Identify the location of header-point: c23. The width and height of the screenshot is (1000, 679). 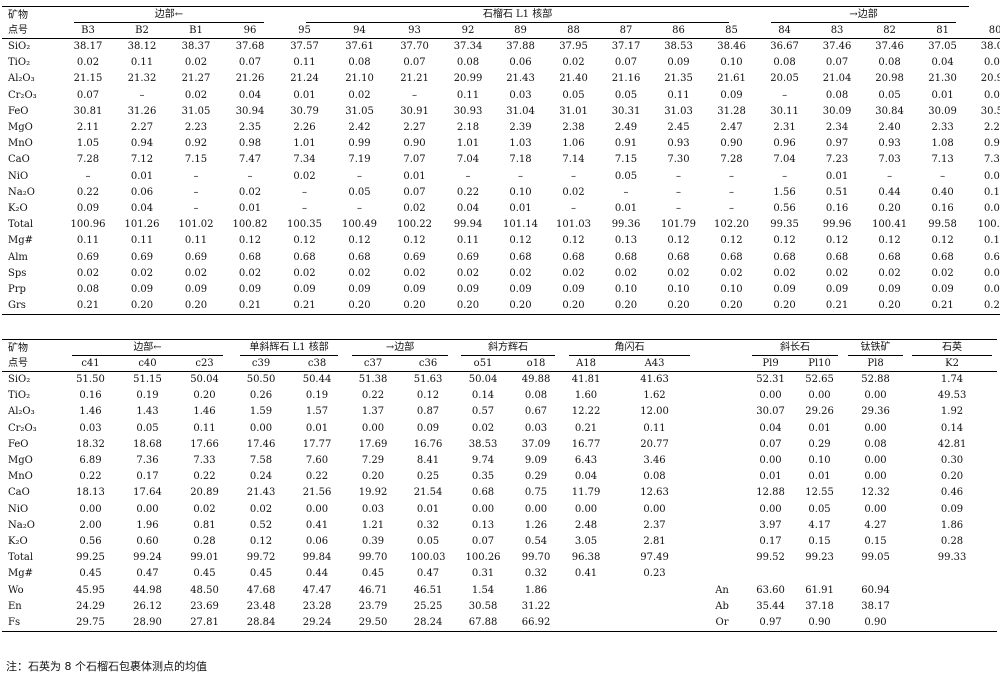
(205, 364).